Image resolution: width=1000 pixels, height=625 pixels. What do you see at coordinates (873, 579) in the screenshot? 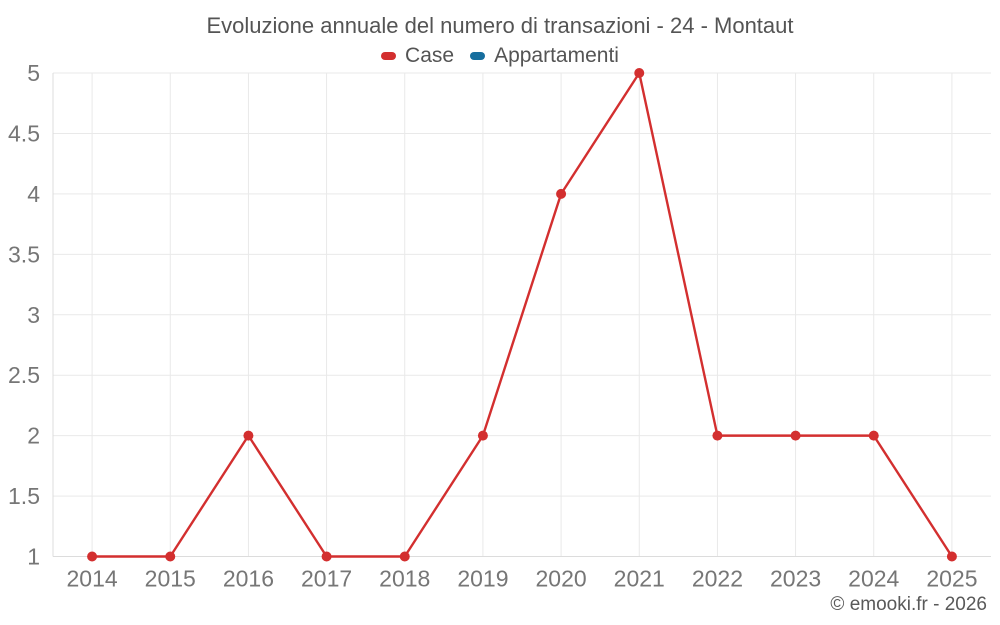
I see `x-tick-label: 2024` at bounding box center [873, 579].